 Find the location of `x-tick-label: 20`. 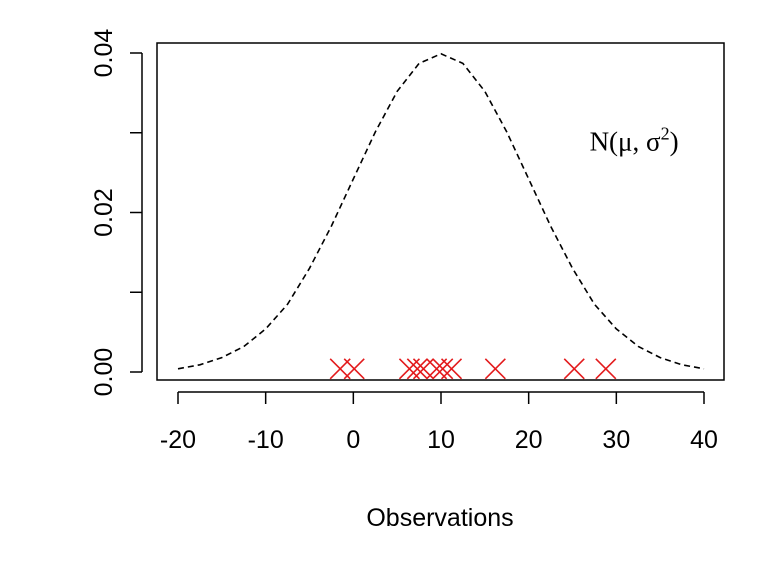

x-tick-label: 20 is located at coordinates (529, 440).